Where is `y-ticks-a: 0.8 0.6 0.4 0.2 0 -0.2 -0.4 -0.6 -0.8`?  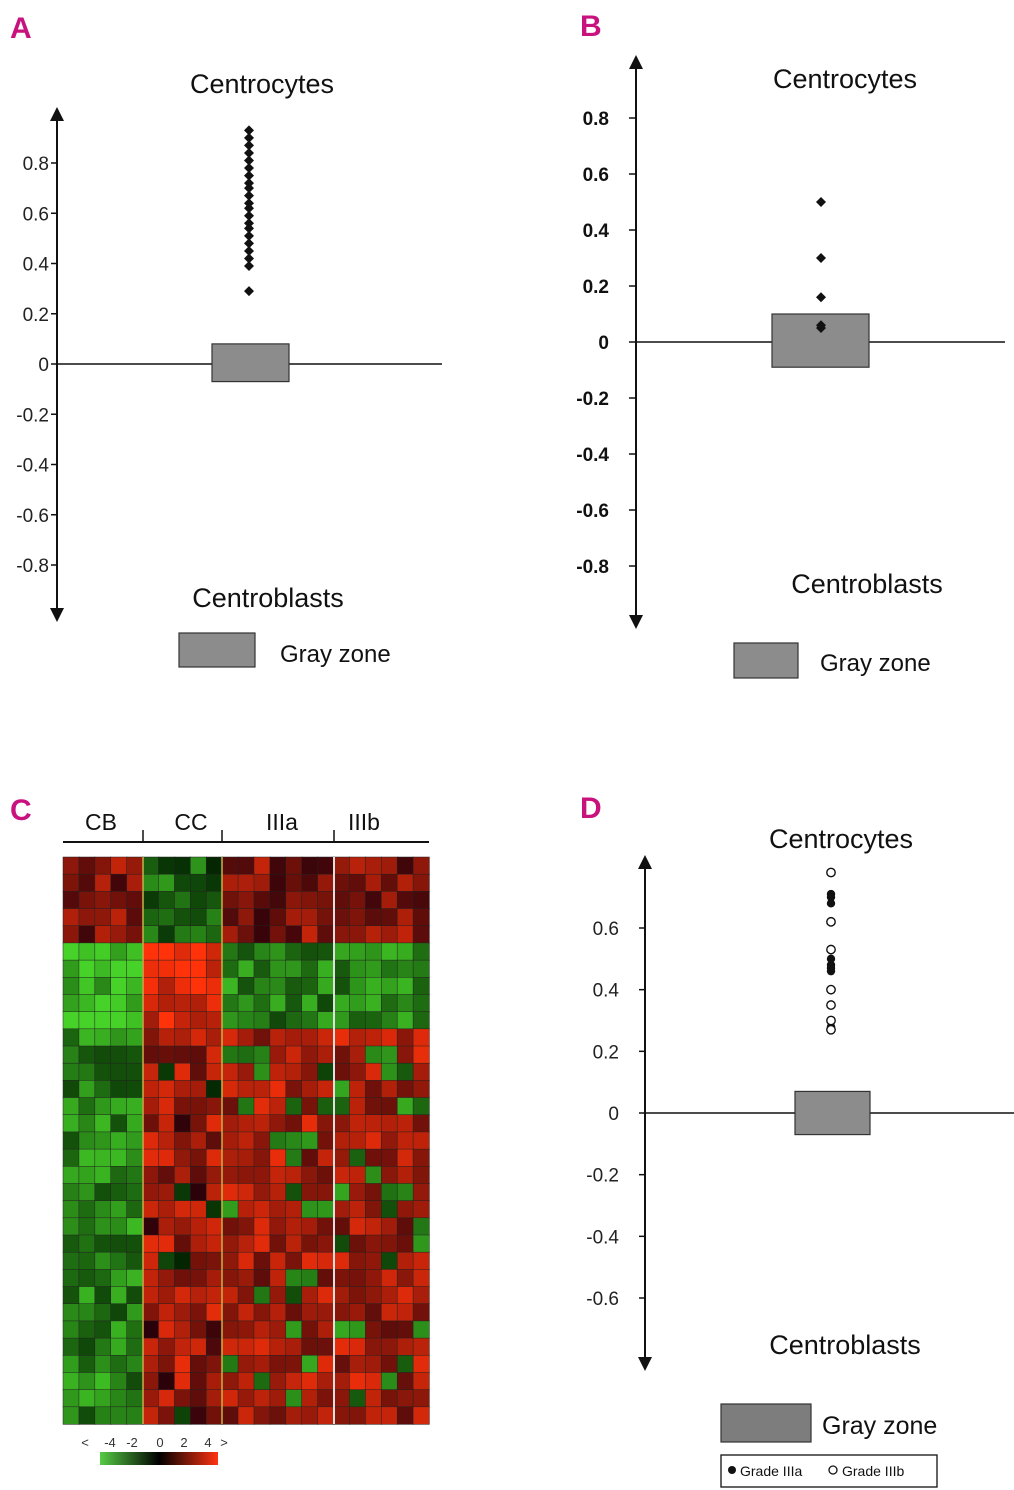 y-ticks-a: 0.8 0.6 0.4 0.2 0 -0.2 -0.4 -0.6 -0.8 is located at coordinates (36, 365).